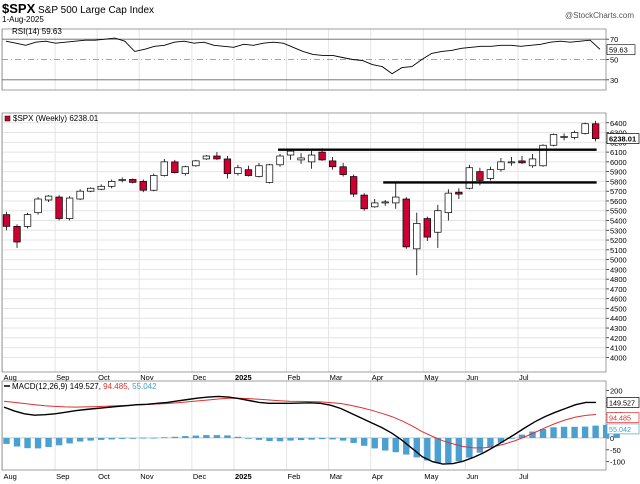 This screenshot has height=484, width=640. I want to click on price-legend-swatch, so click(7, 118).